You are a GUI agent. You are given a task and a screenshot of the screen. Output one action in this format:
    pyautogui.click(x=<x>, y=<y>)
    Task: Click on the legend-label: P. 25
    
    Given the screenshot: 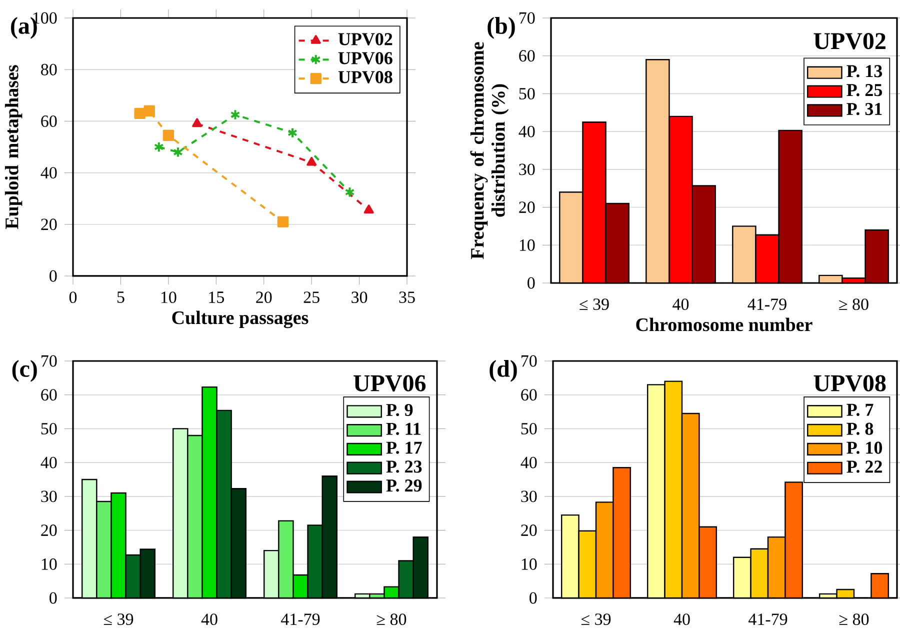 What is the action you would take?
    pyautogui.click(x=864, y=90)
    